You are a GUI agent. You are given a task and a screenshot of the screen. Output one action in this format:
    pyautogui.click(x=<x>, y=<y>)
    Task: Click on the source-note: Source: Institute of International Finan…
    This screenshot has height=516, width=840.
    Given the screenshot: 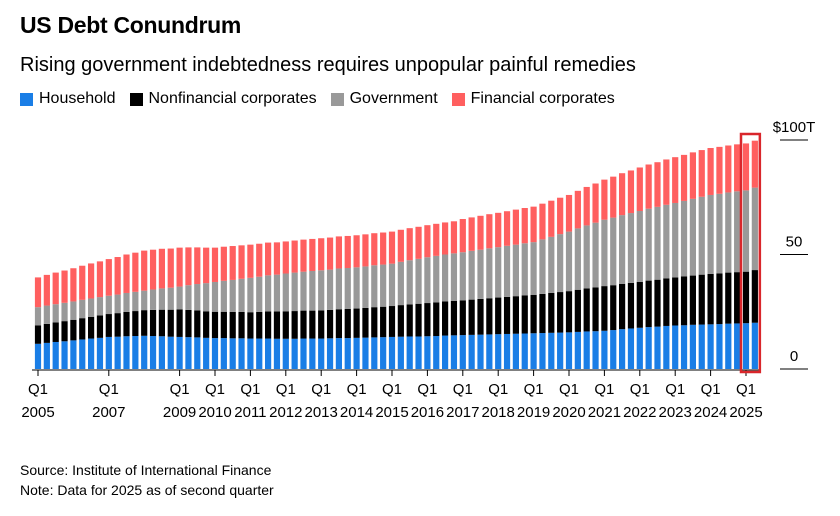 What is the action you would take?
    pyautogui.click(x=146, y=470)
    